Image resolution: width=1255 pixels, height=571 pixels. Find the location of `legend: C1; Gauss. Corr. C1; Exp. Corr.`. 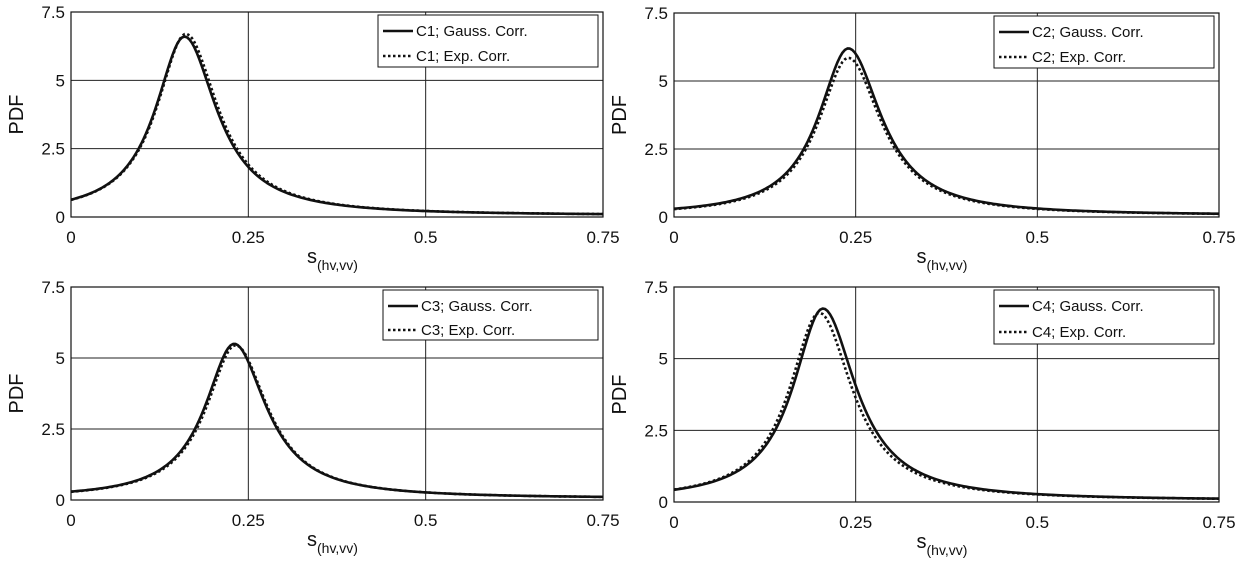

legend: C1; Gauss. Corr. C1; Exp. Corr. is located at coordinates (488, 41).